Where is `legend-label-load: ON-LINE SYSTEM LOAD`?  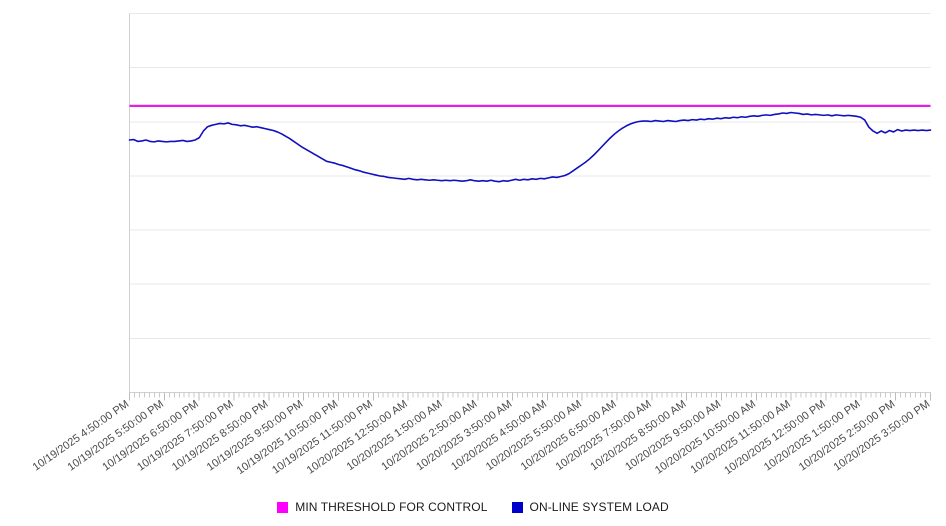
legend-label-load: ON-LINE SYSTEM LOAD is located at coordinates (599, 507).